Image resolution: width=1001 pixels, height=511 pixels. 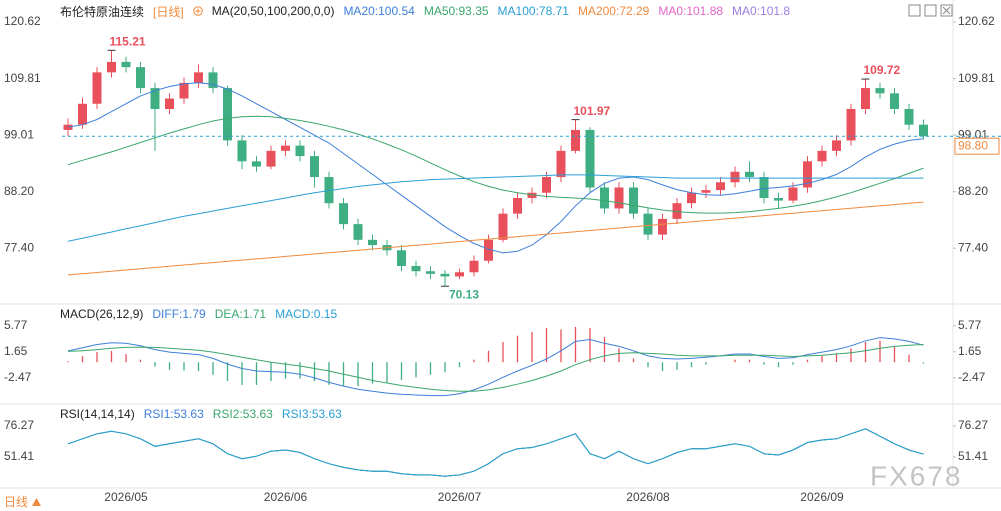 I want to click on macd-legend: MACD(26,12,9) DIFF:1.79 DEA:1.71 MACD:0.15, so click(x=198, y=314).